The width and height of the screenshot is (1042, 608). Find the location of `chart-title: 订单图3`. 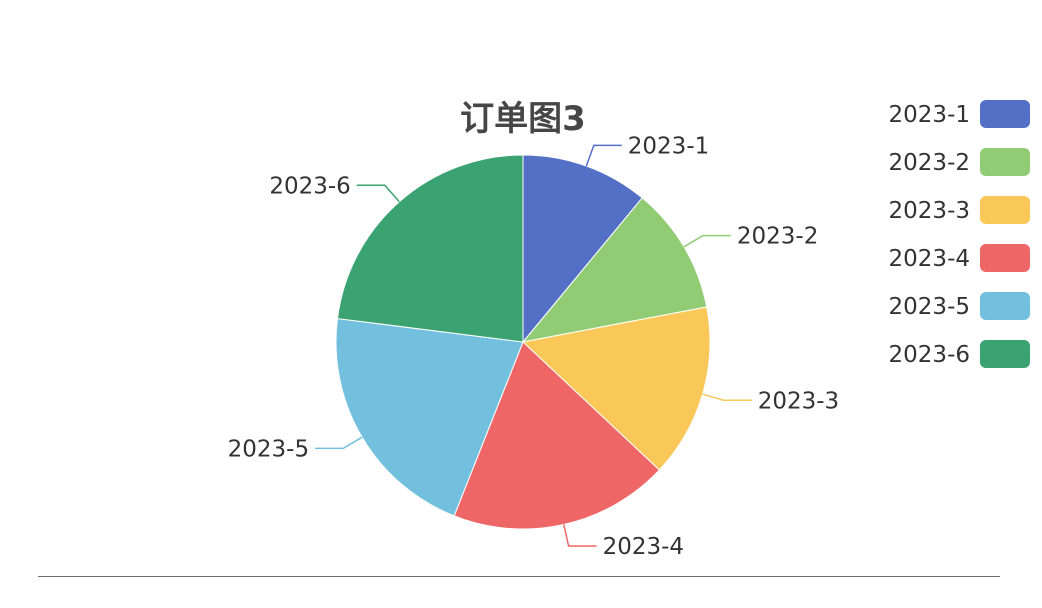

chart-title: 订单图3 is located at coordinates (523, 119).